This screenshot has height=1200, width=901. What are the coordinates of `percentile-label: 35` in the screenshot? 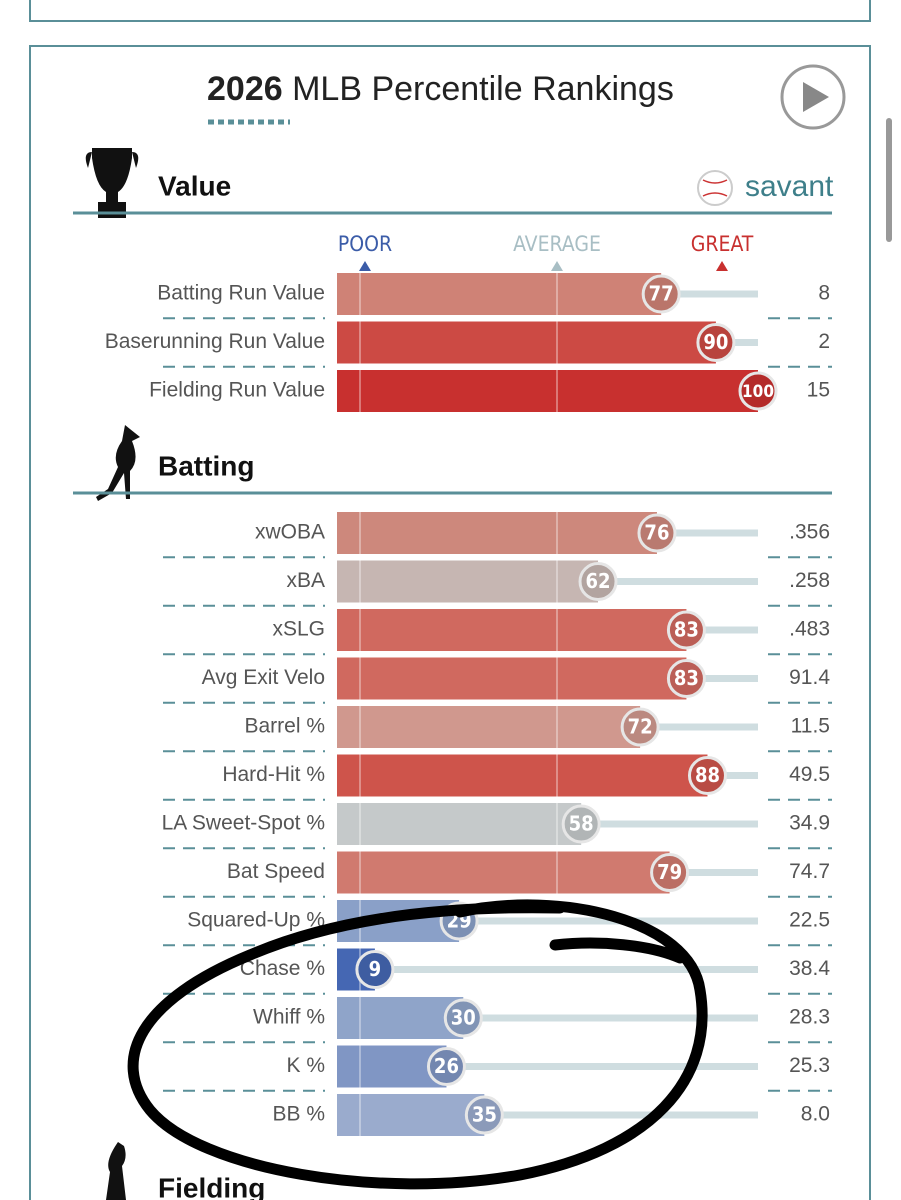 It's located at (484, 1115).